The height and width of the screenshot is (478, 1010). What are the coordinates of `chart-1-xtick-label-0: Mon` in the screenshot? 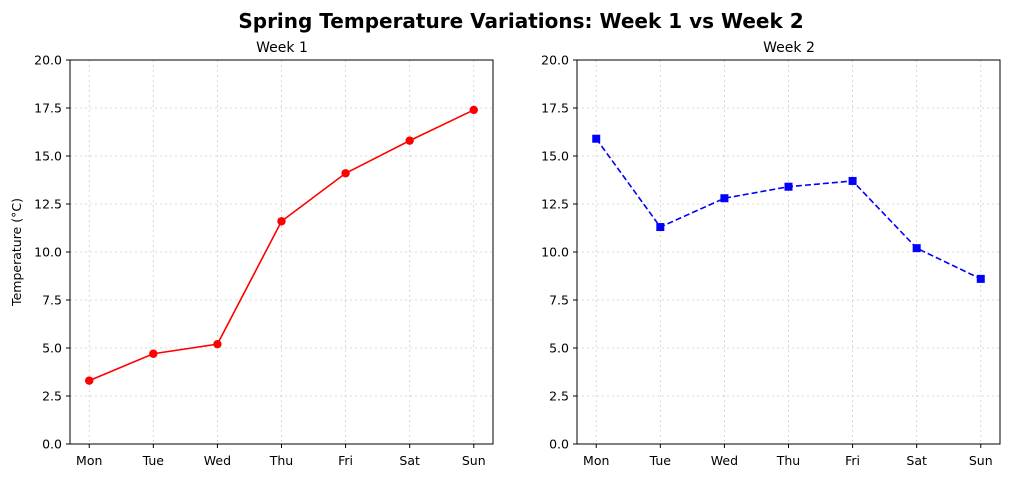 It's located at (89, 460).